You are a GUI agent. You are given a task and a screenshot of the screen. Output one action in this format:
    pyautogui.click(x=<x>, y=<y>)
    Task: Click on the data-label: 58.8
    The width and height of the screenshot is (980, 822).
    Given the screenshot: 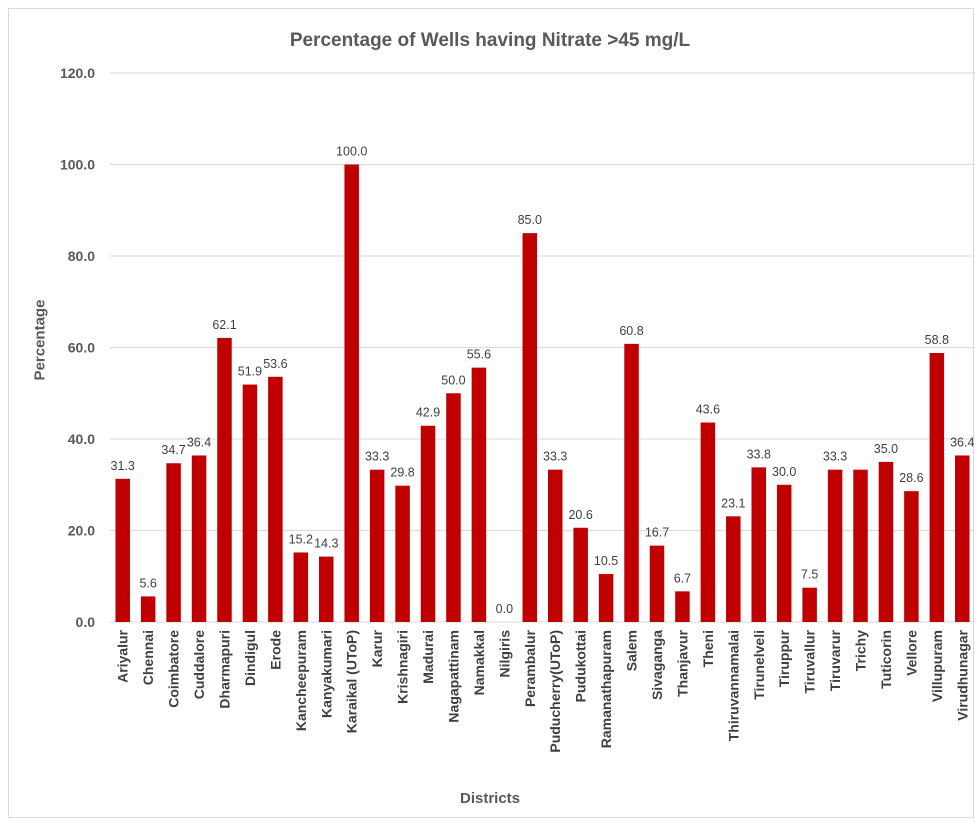 What is the action you would take?
    pyautogui.click(x=937, y=340)
    